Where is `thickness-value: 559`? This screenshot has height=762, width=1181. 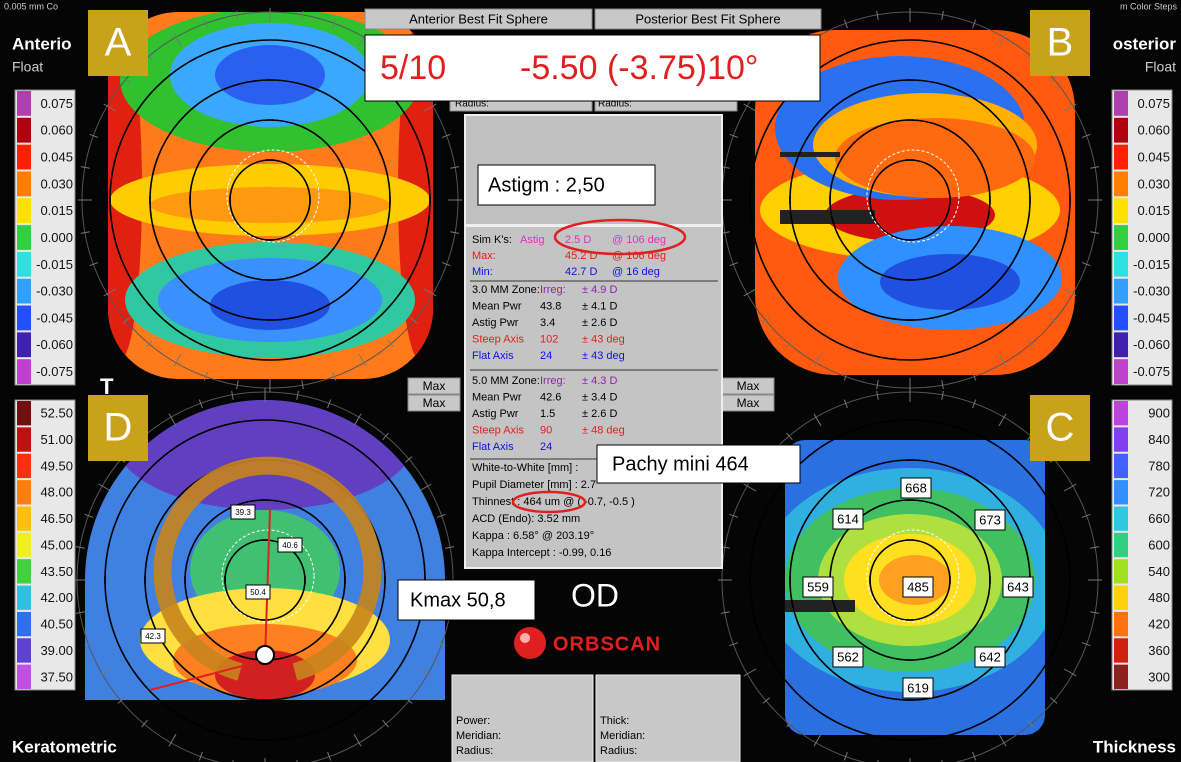 thickness-value: 559 is located at coordinates (818, 586).